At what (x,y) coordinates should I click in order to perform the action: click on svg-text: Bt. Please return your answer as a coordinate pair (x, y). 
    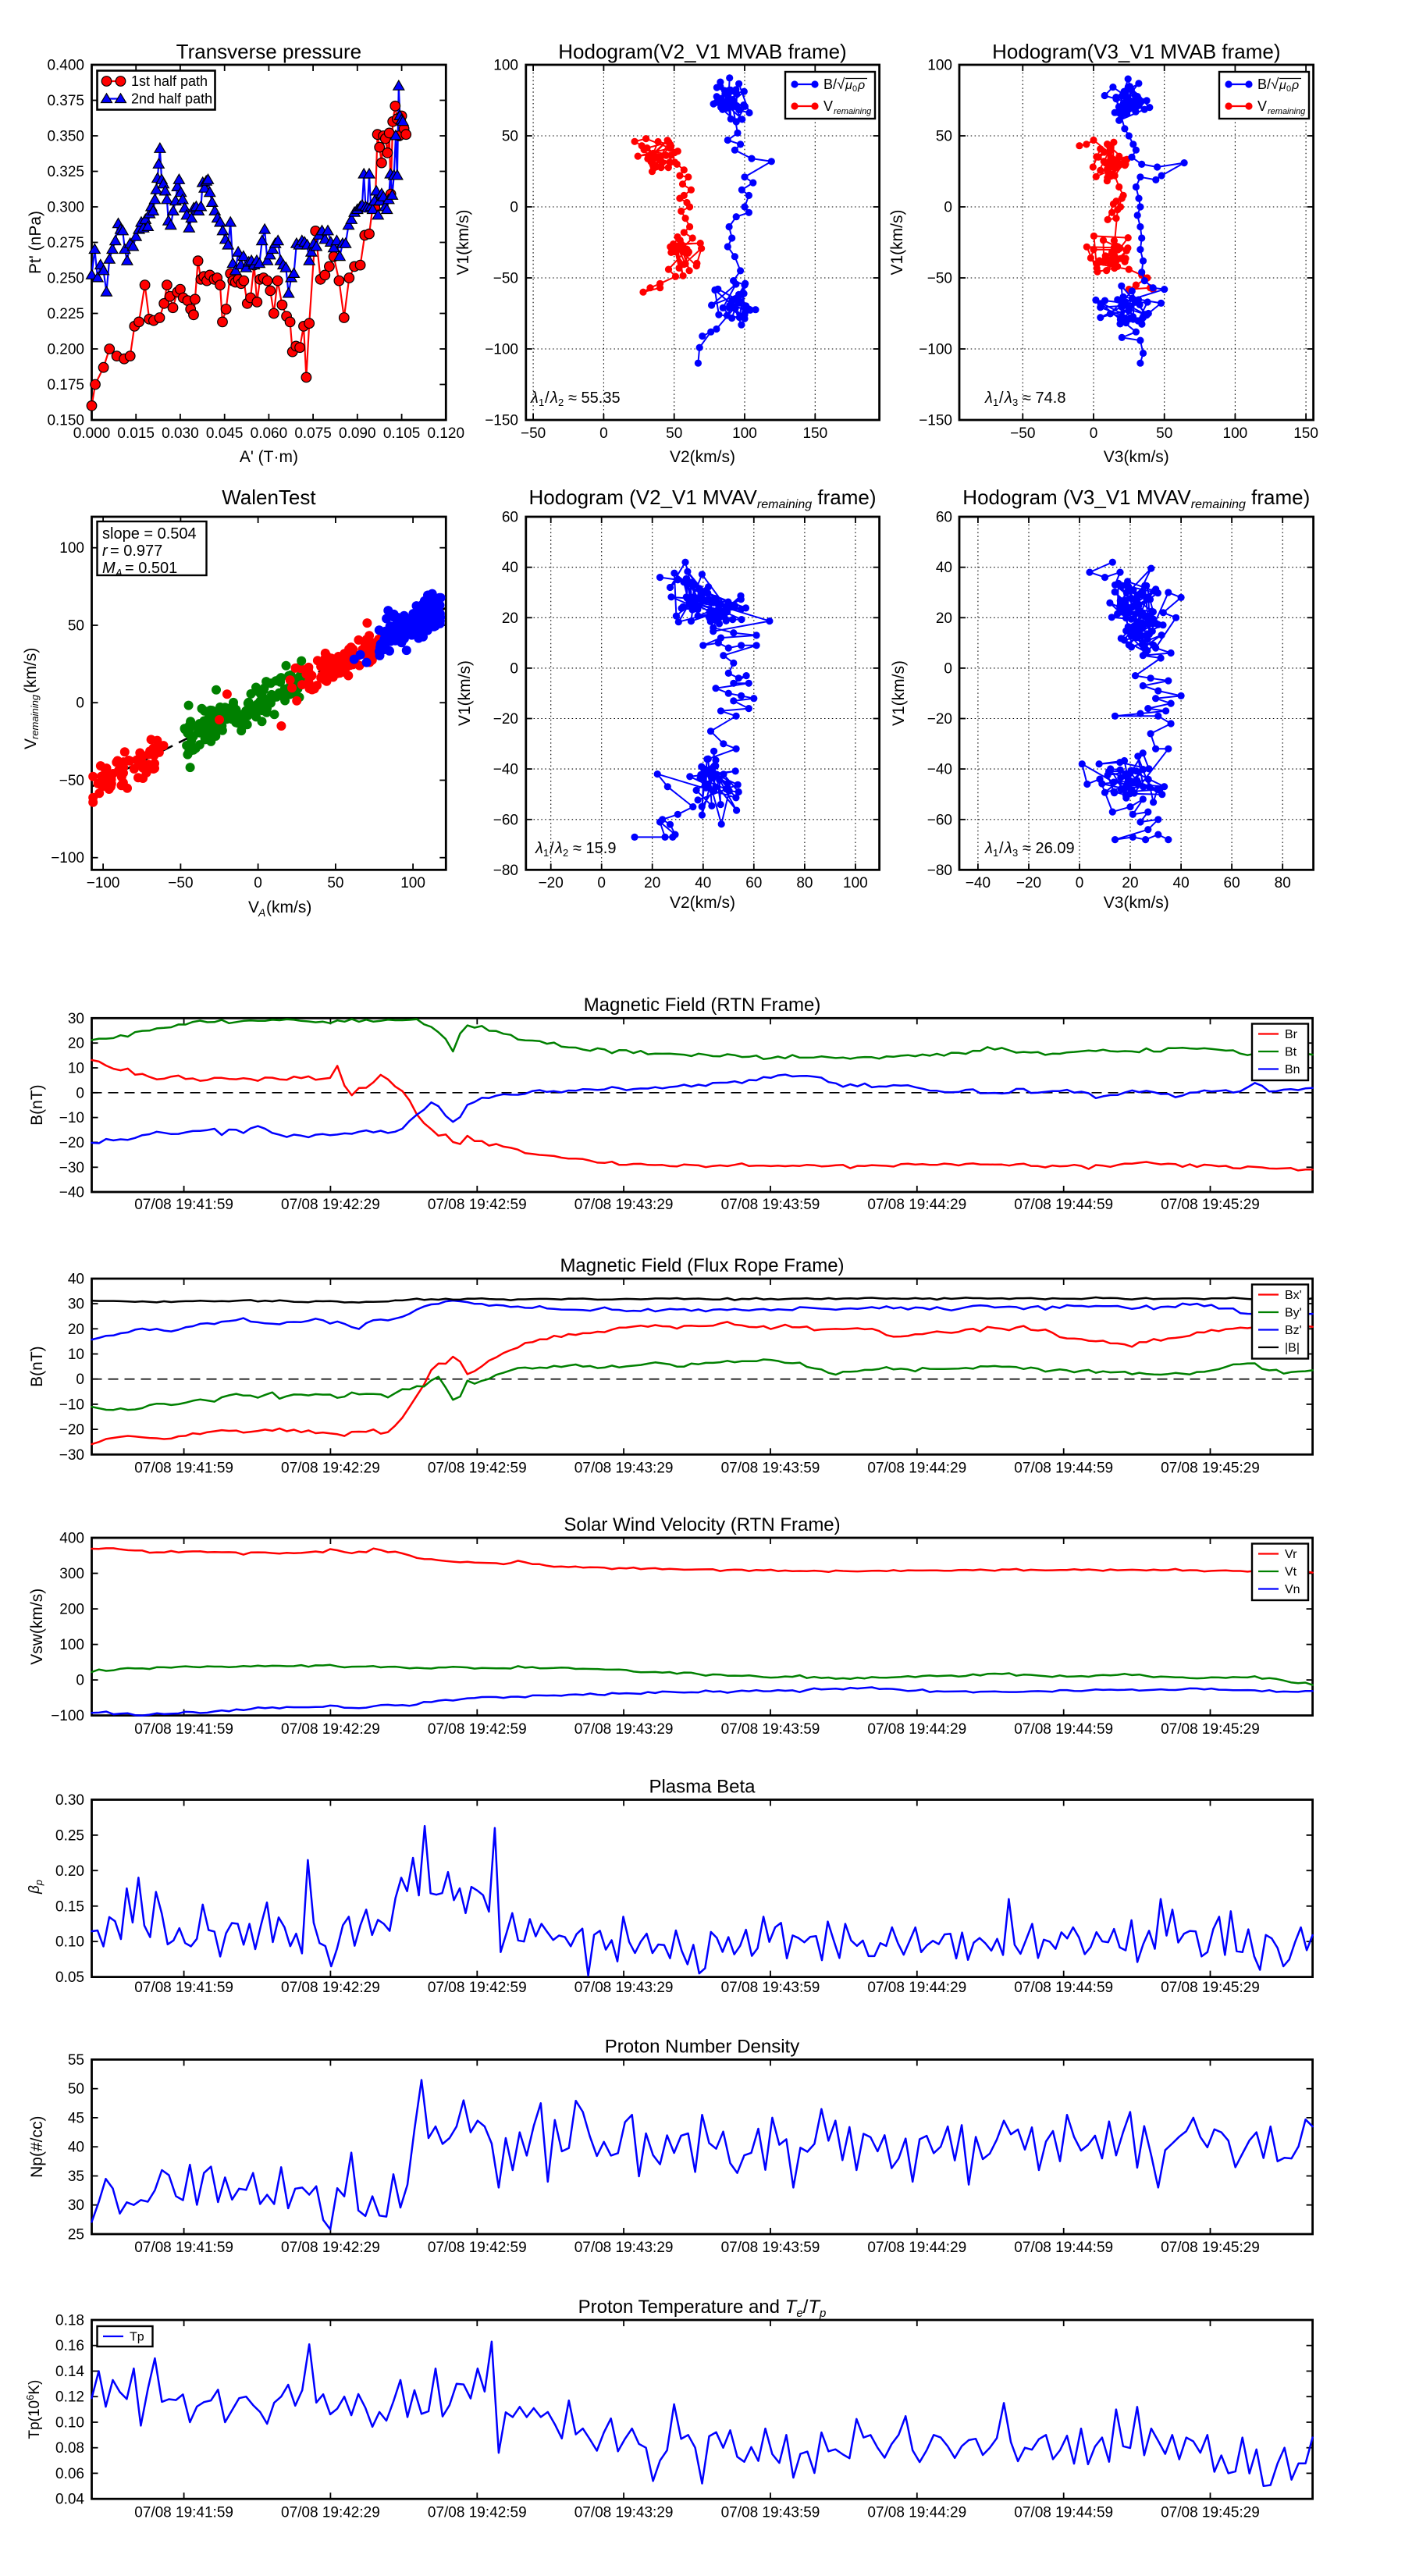
    Looking at the image, I should click on (1291, 1052).